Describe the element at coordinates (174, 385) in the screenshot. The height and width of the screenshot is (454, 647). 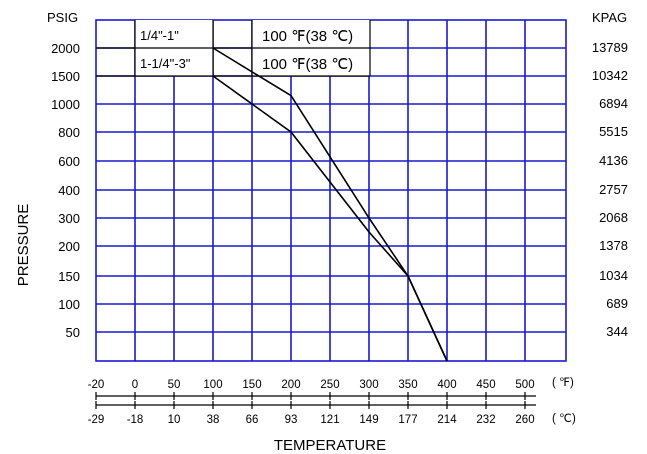
I see `x-tick-label-f: 50` at that location.